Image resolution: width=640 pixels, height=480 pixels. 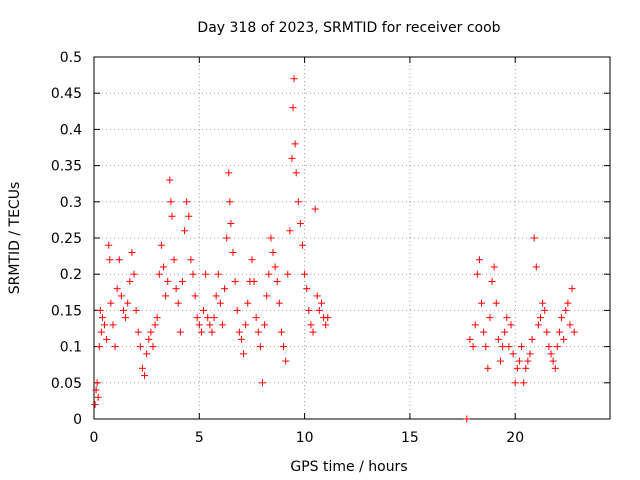 What do you see at coordinates (66, 94) in the screenshot?
I see `y-tick-label: 0.45` at bounding box center [66, 94].